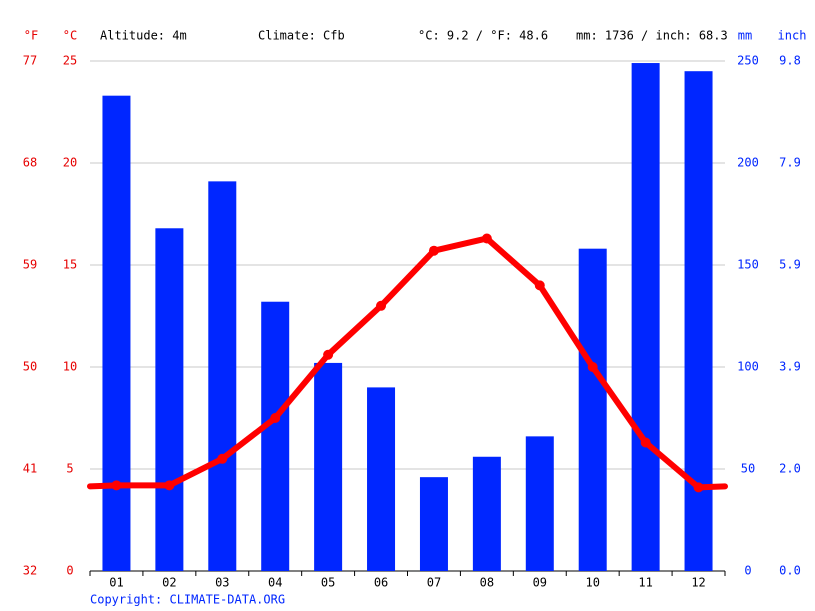 This screenshot has width=815, height=611. I want to click on y-tick-label-f: 32, so click(30, 571).